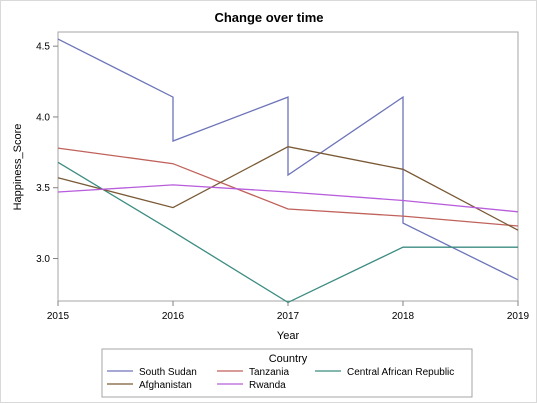 The width and height of the screenshot is (537, 404). What do you see at coordinates (268, 17) in the screenshot?
I see `chart-title: Change over time` at bounding box center [268, 17].